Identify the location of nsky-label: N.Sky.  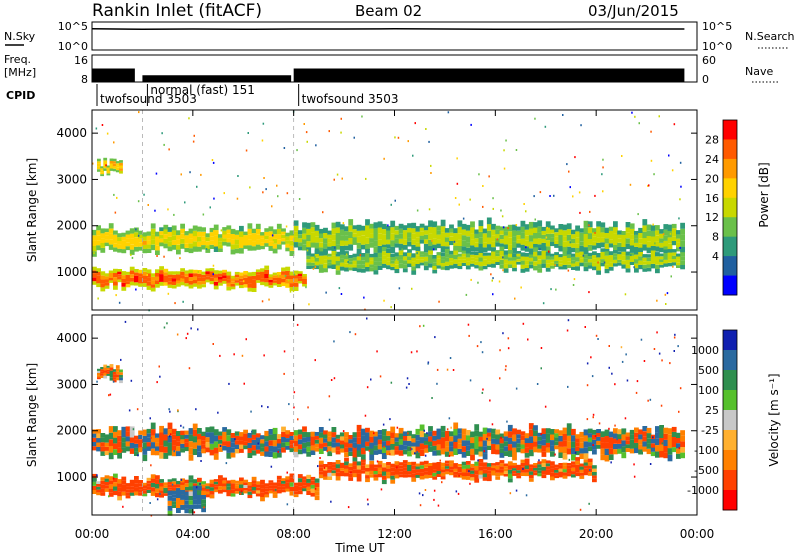
(20, 36).